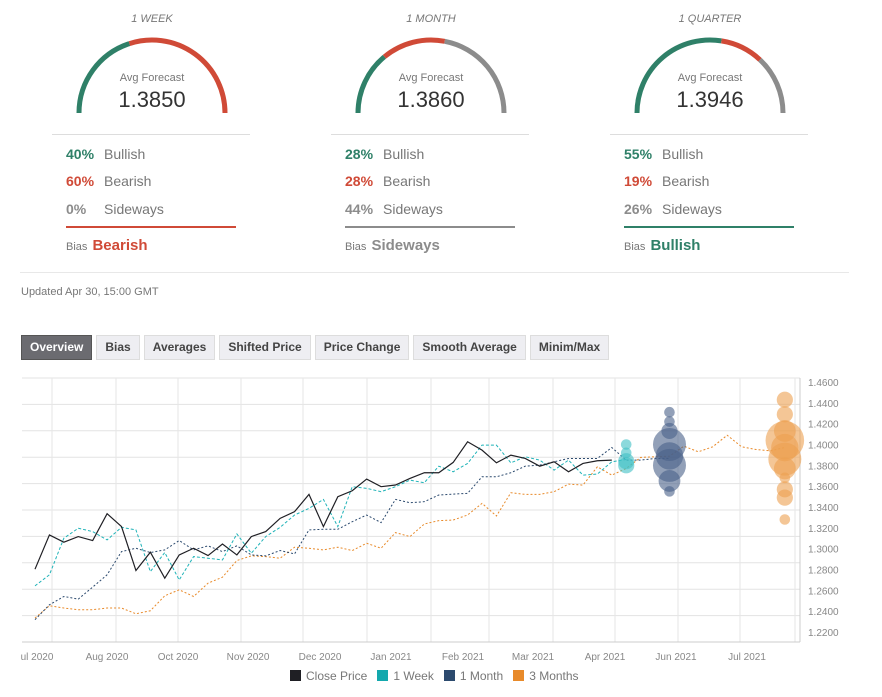  Describe the element at coordinates (323, 510) in the screenshot. I see `series-line-close-price` at that location.